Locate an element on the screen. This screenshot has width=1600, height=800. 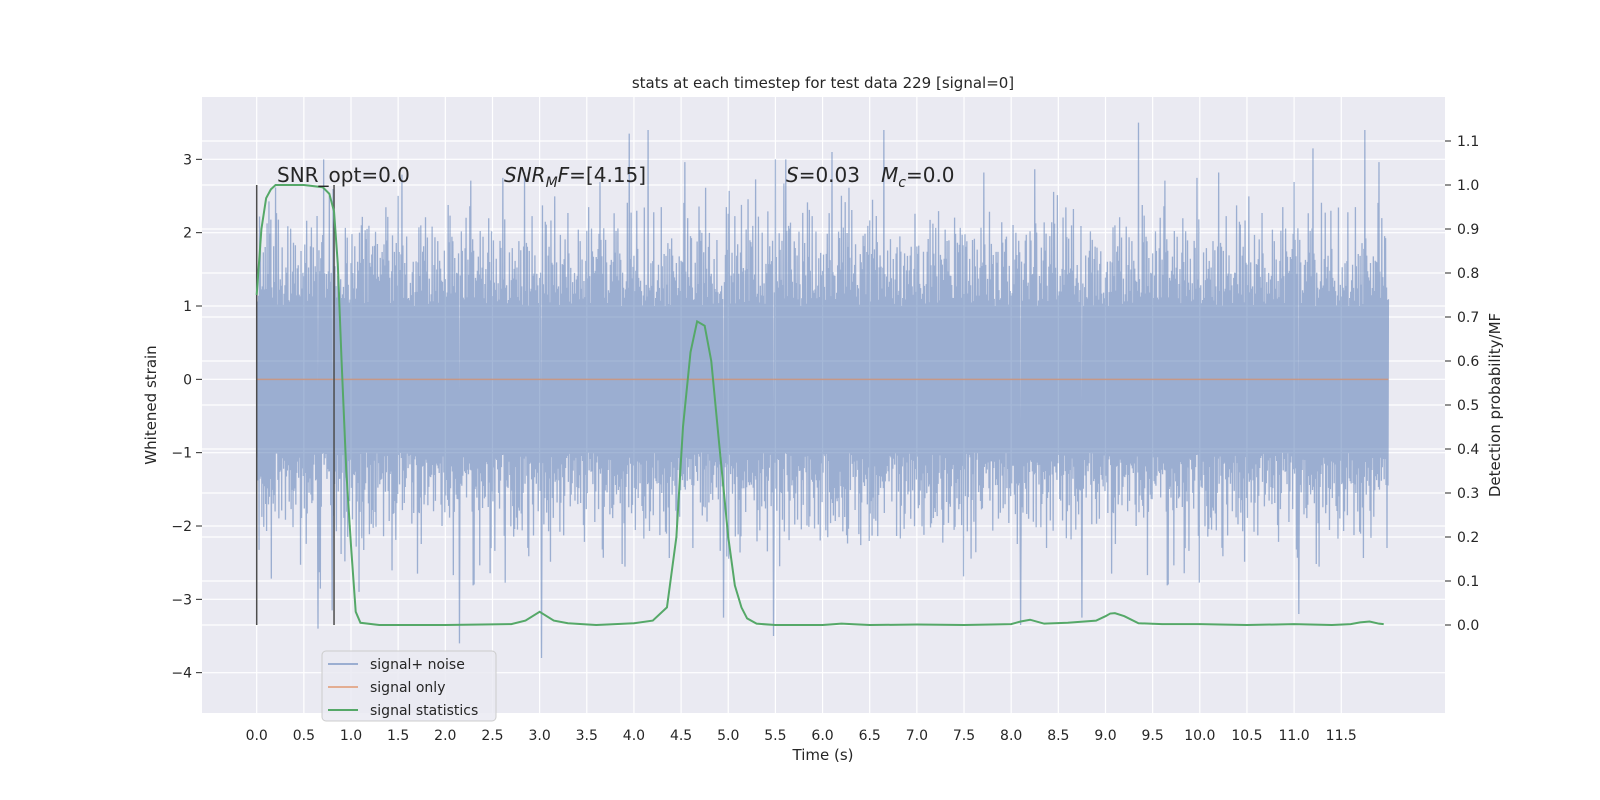
x-tick-label: 0.0 is located at coordinates (257, 736).